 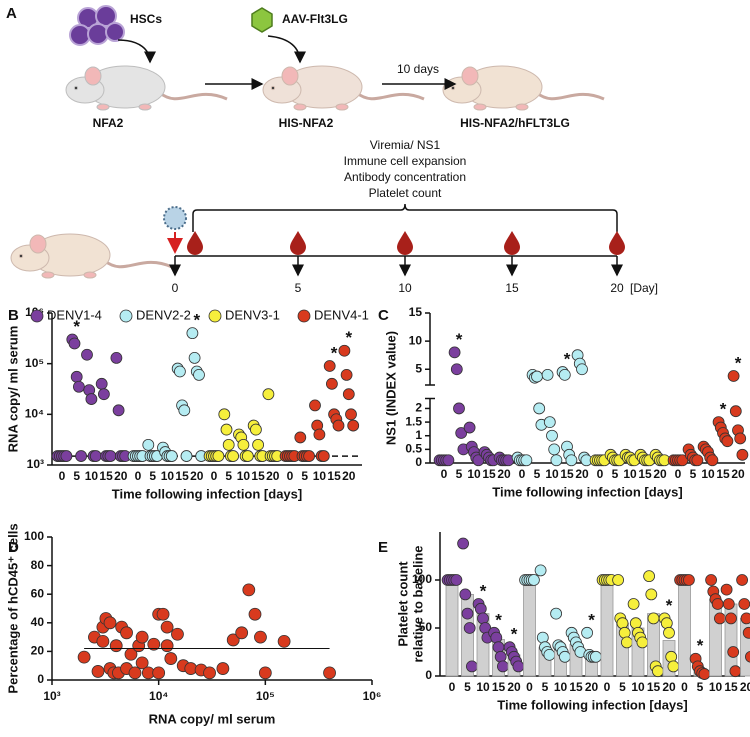 I want to click on timeline-arrows, so click(x=396, y=266).